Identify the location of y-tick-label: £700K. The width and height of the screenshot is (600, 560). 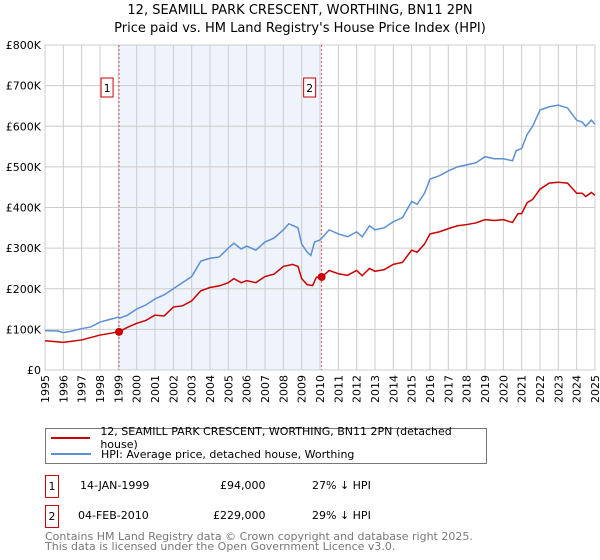
(24, 86).